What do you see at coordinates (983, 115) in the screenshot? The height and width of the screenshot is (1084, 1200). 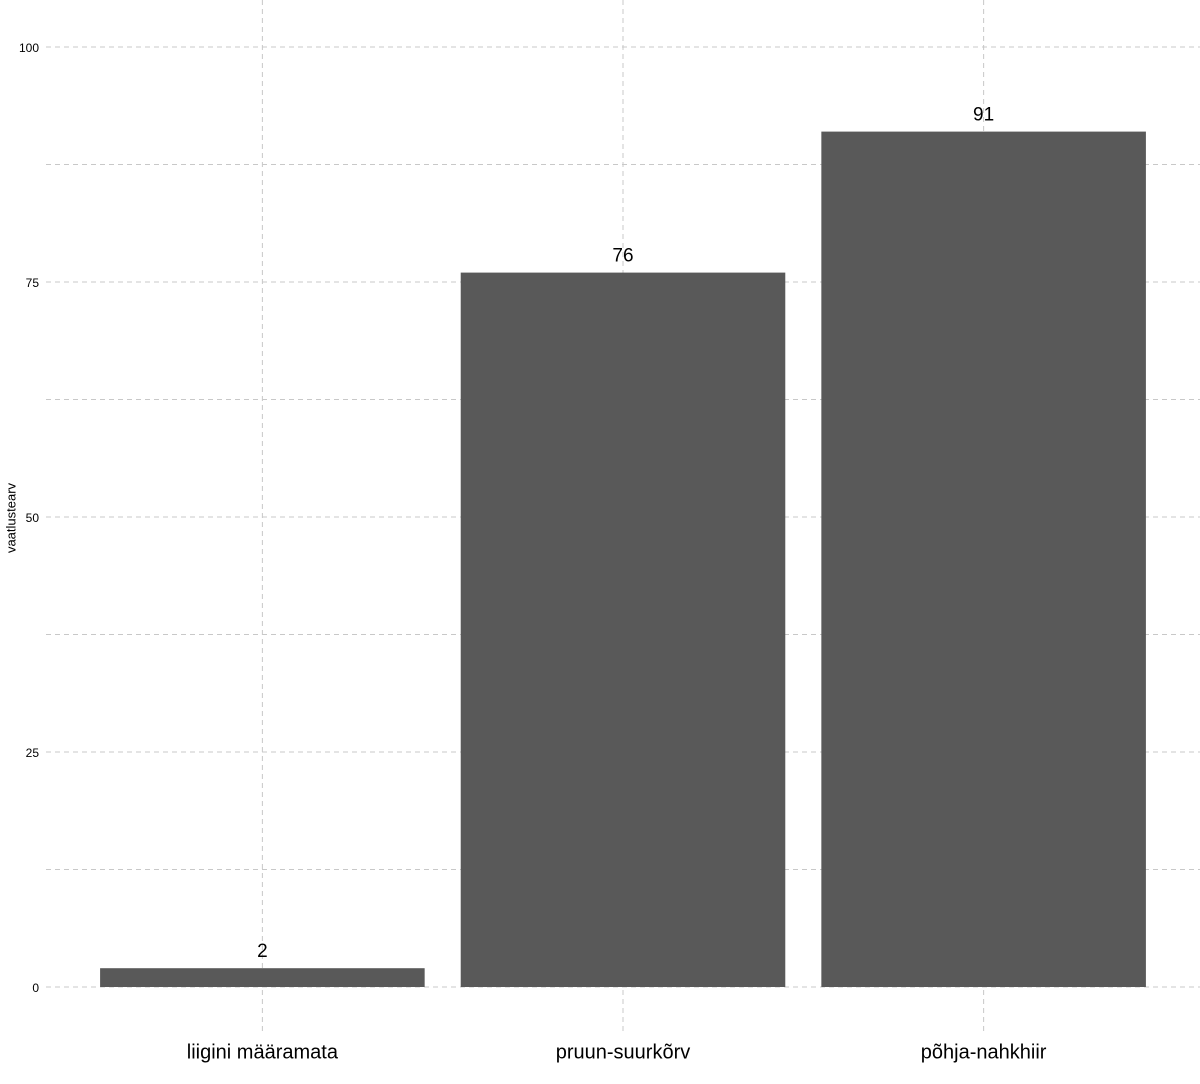 I see `value-label: 91` at bounding box center [983, 115].